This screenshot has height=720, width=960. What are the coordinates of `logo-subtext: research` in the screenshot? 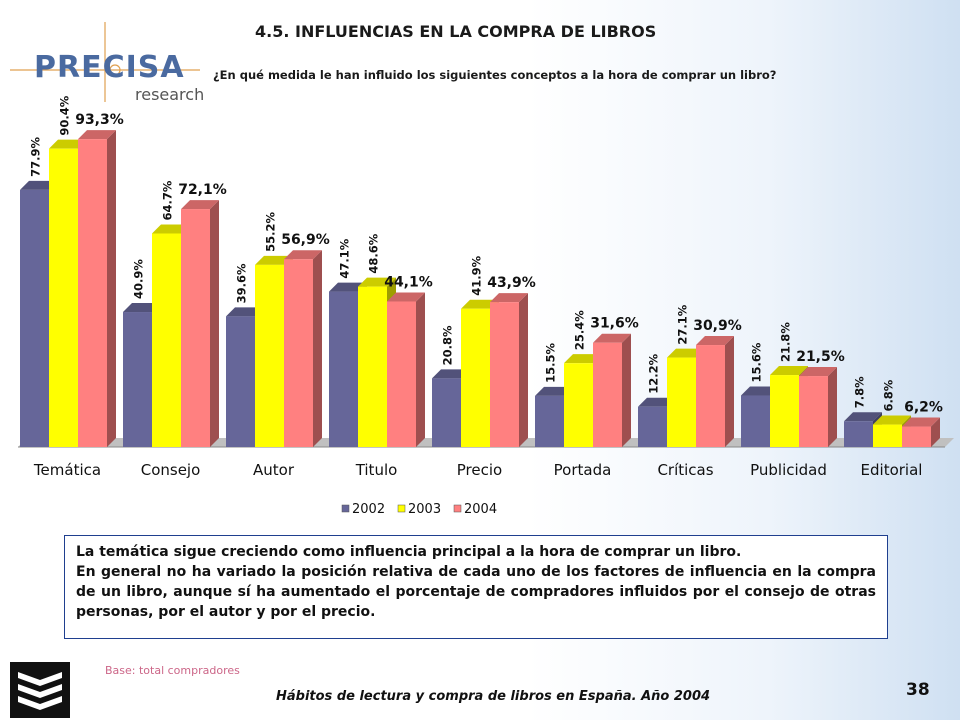 It's located at (170, 94).